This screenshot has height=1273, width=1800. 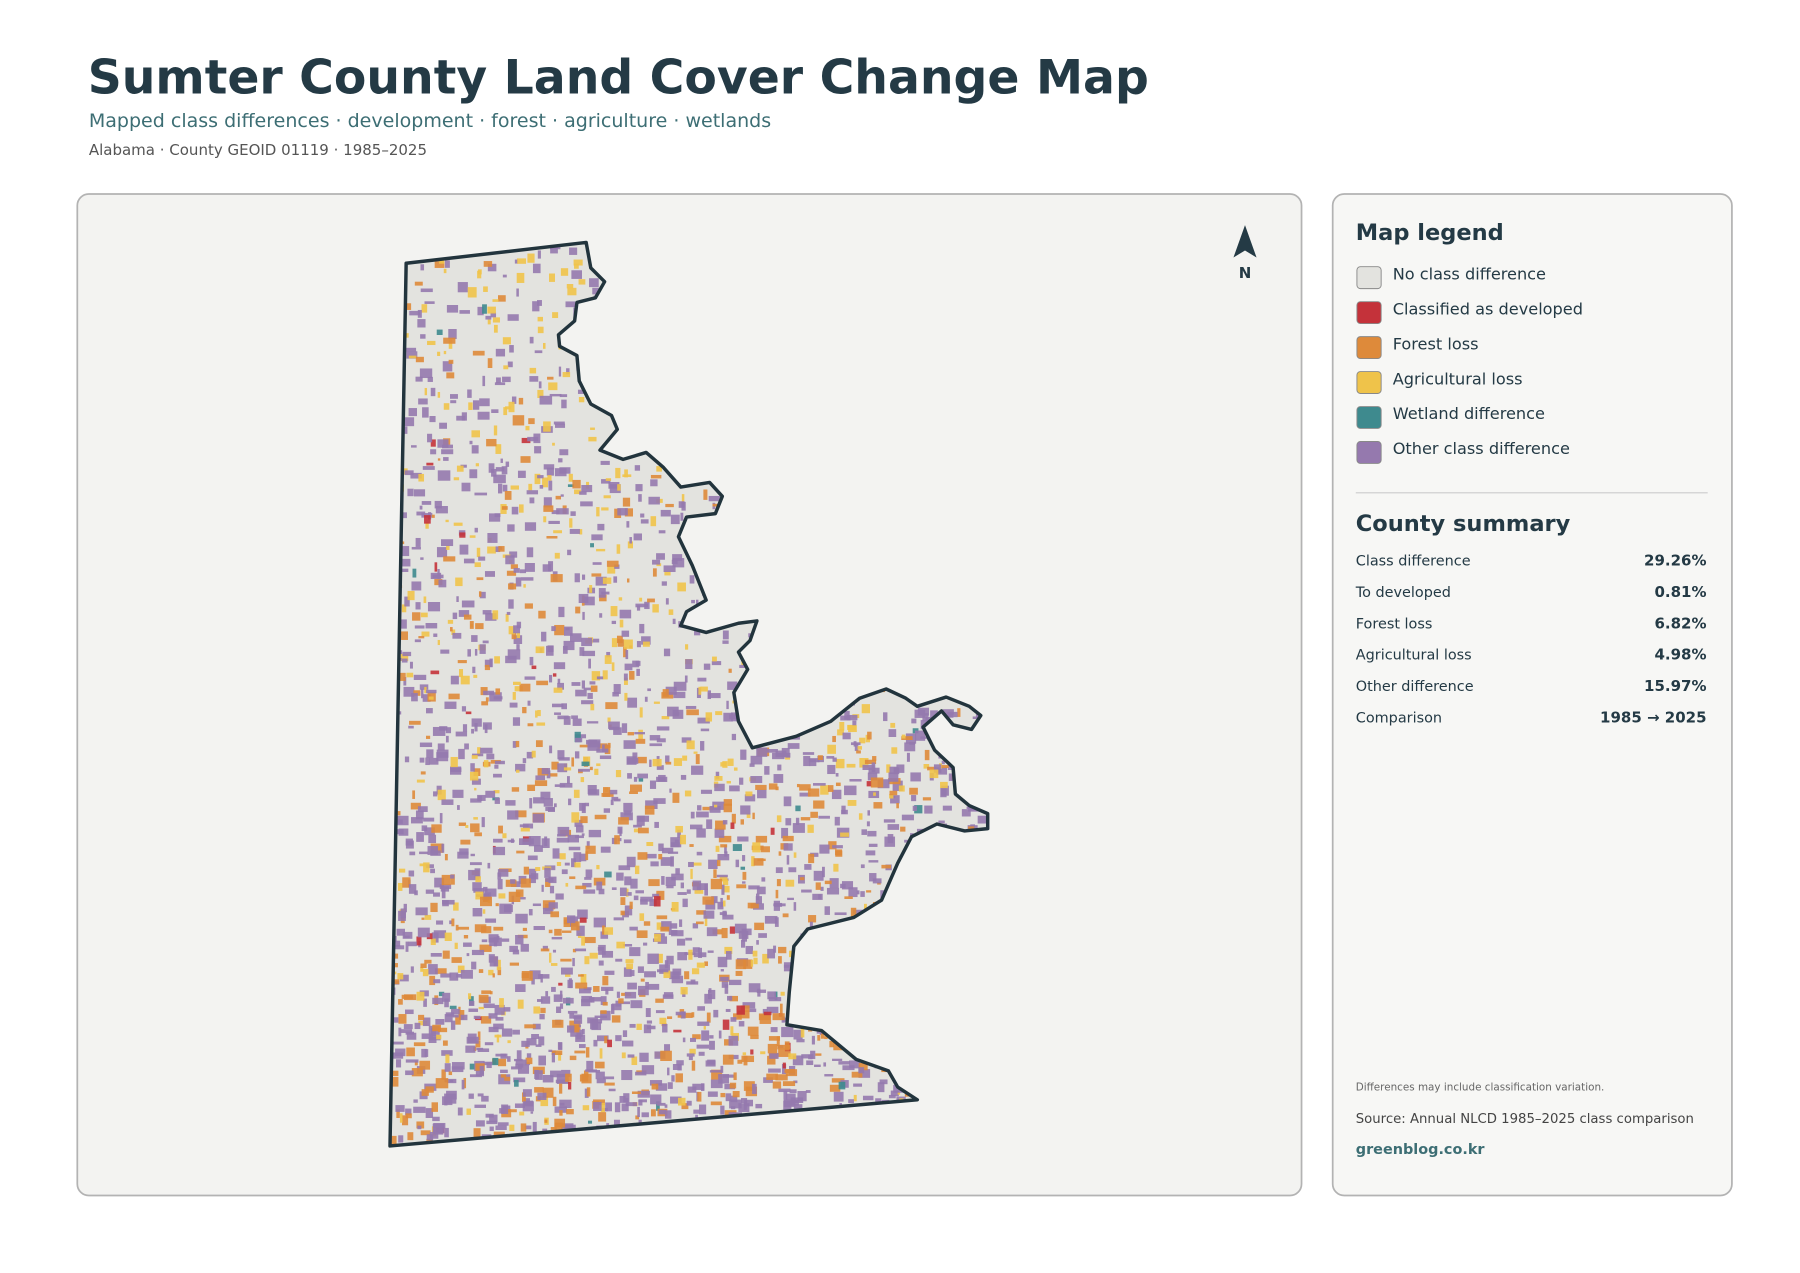 What do you see at coordinates (1469, 273) in the screenshot?
I see `legend-label: No class difference` at bounding box center [1469, 273].